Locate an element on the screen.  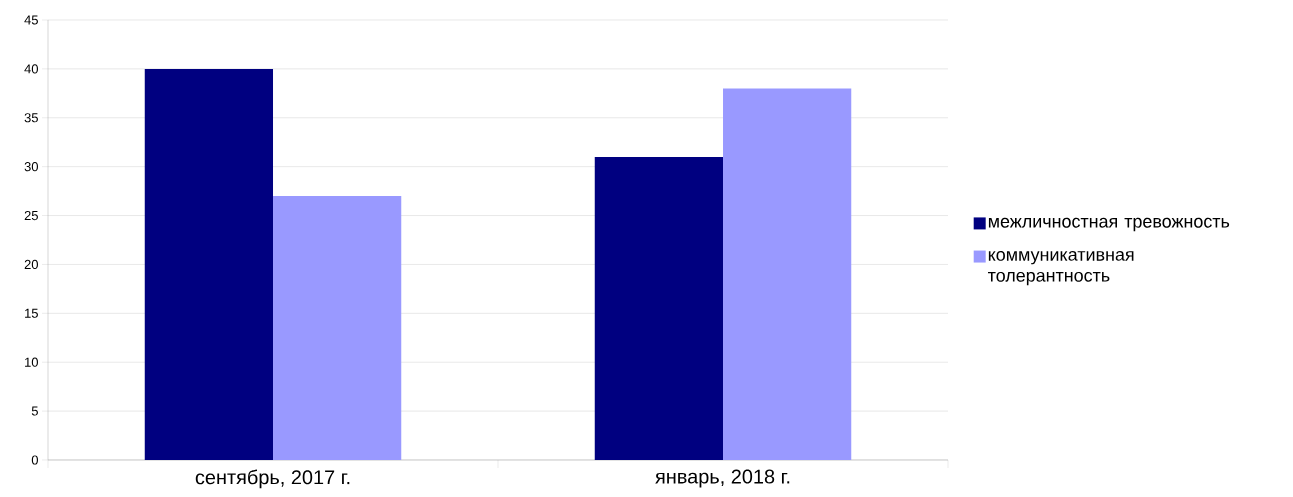
y-tick-label: 25 is located at coordinates (31, 215).